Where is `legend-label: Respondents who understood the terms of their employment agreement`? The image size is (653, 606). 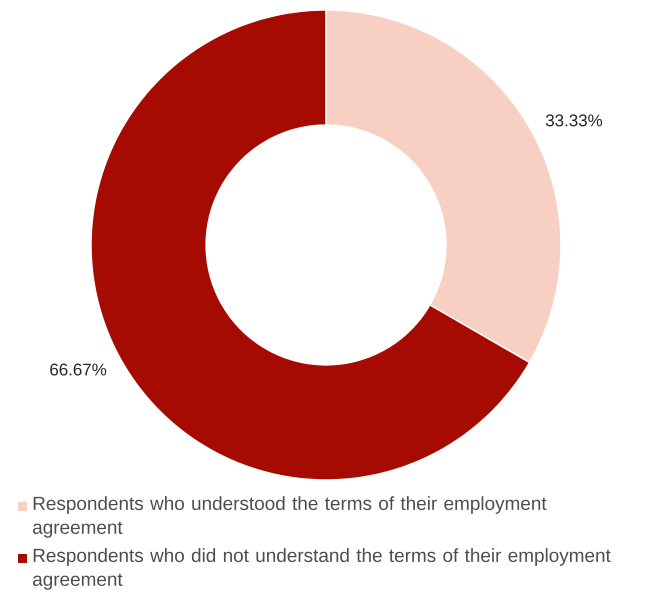 legend-label: Respondents who understood the terms of their employment agreement is located at coordinates (289, 517).